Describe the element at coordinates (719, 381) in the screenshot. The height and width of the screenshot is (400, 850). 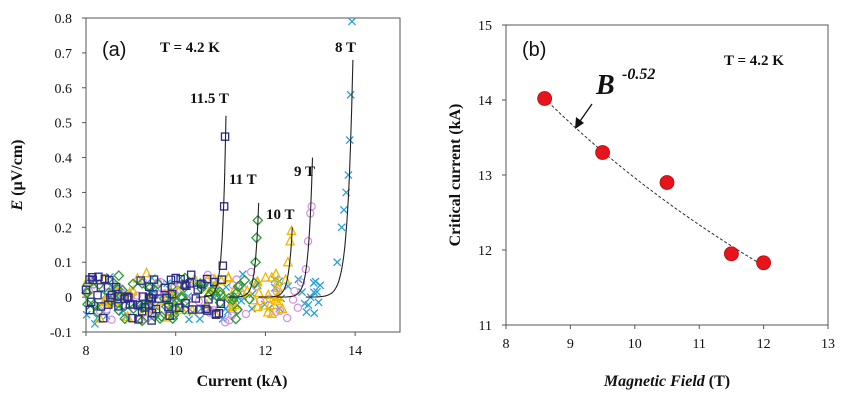
I see `panel-b-xlabel-unit: (T)` at that location.